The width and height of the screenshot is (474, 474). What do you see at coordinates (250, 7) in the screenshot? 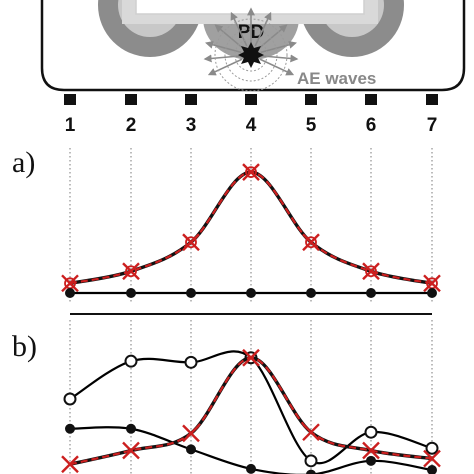
I see `core-block-inner` at bounding box center [250, 7].